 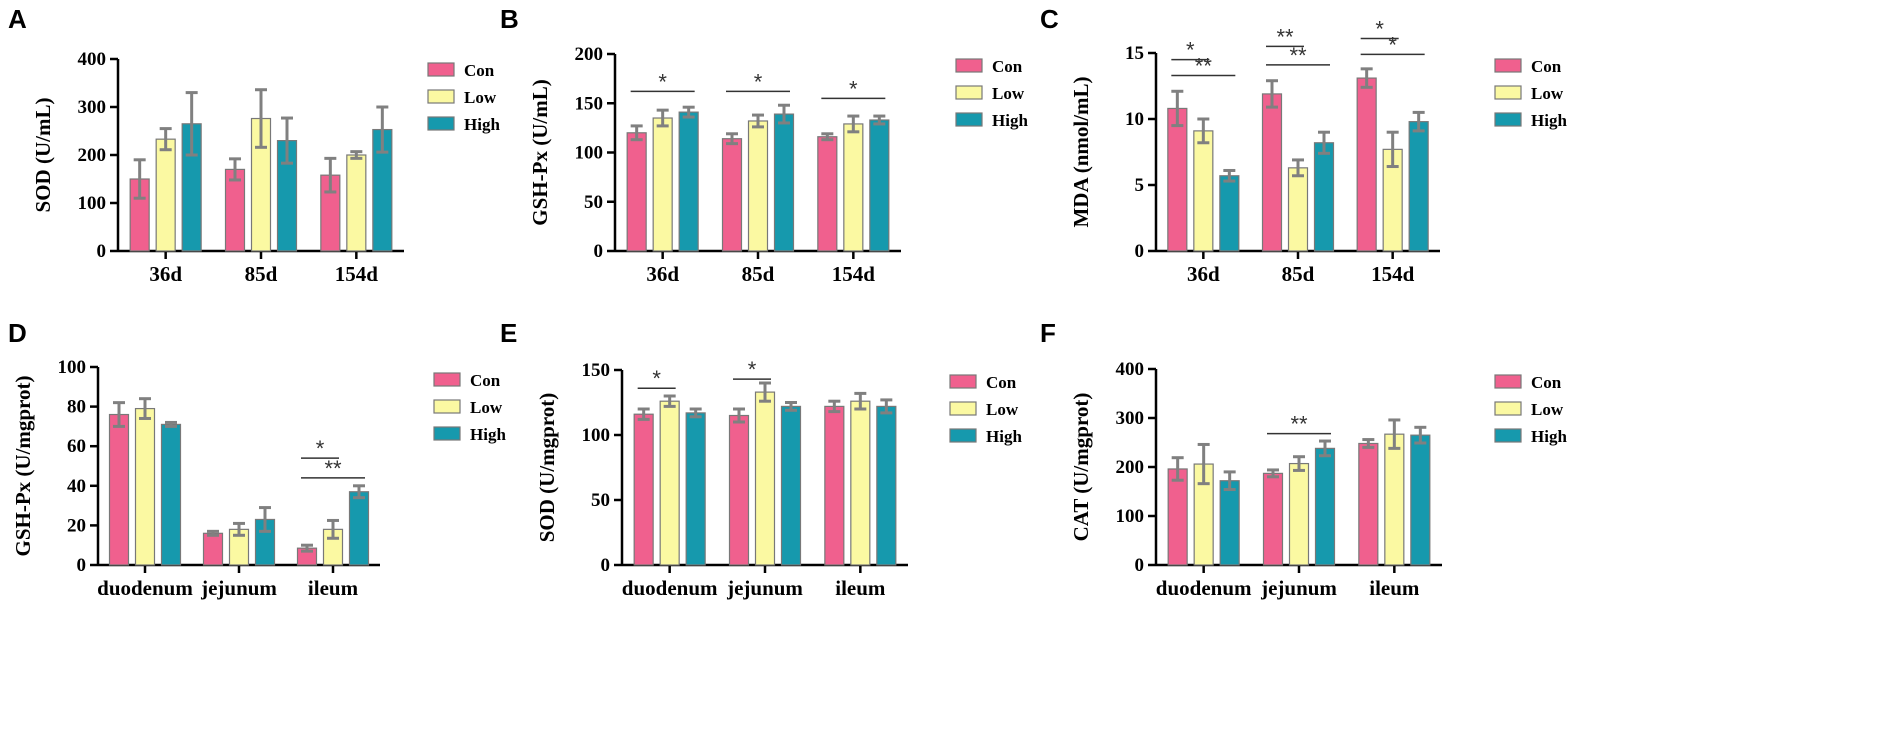 I want to click on x-tick-label: 154d, so click(x=1393, y=274).